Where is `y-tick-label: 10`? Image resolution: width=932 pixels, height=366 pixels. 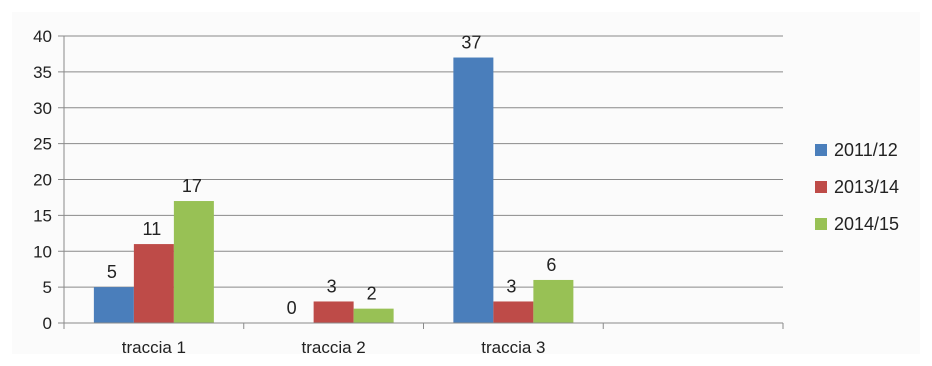 y-tick-label: 10 is located at coordinates (42, 251).